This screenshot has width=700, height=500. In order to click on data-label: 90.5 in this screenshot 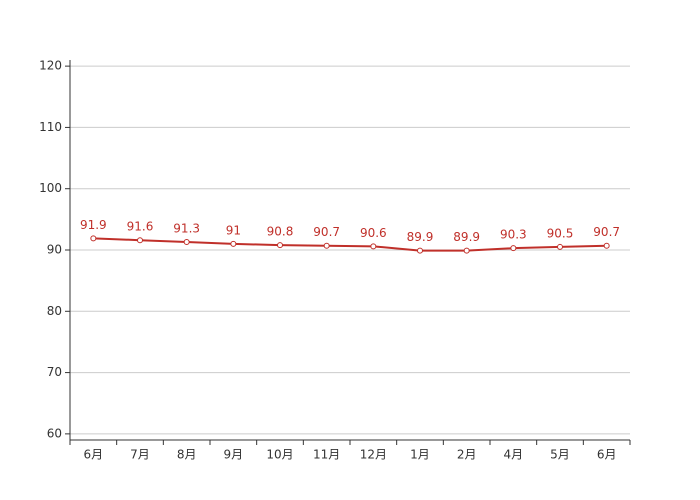, I will do `click(560, 233)`.